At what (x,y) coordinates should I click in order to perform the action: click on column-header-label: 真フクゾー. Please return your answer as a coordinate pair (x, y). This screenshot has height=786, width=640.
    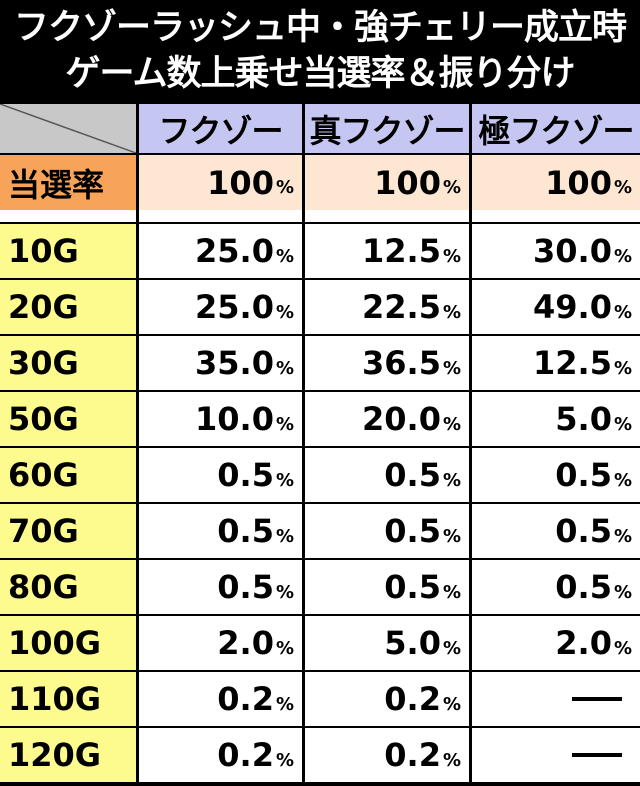
    Looking at the image, I should click on (387, 130).